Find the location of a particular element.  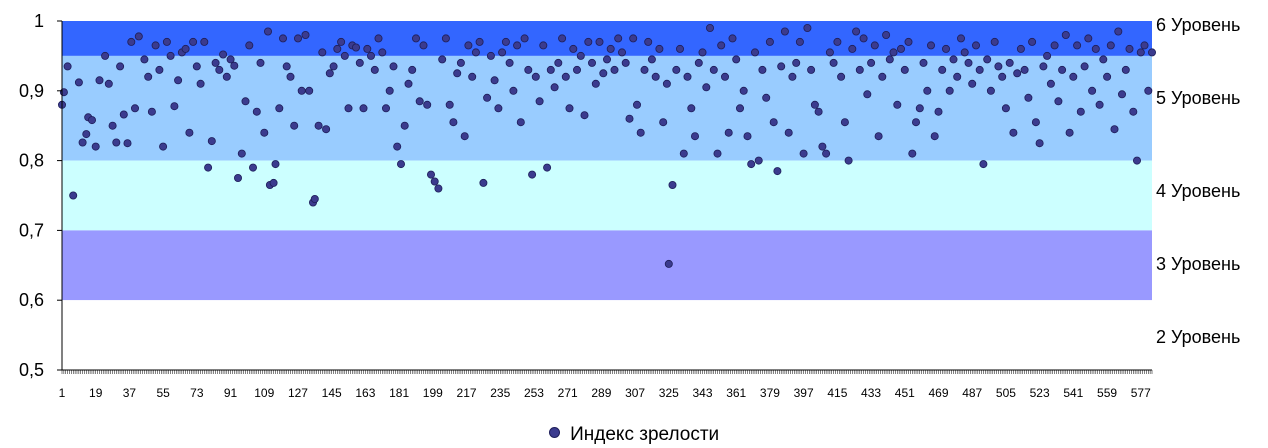

x-tick-label: 451 is located at coordinates (905, 393).